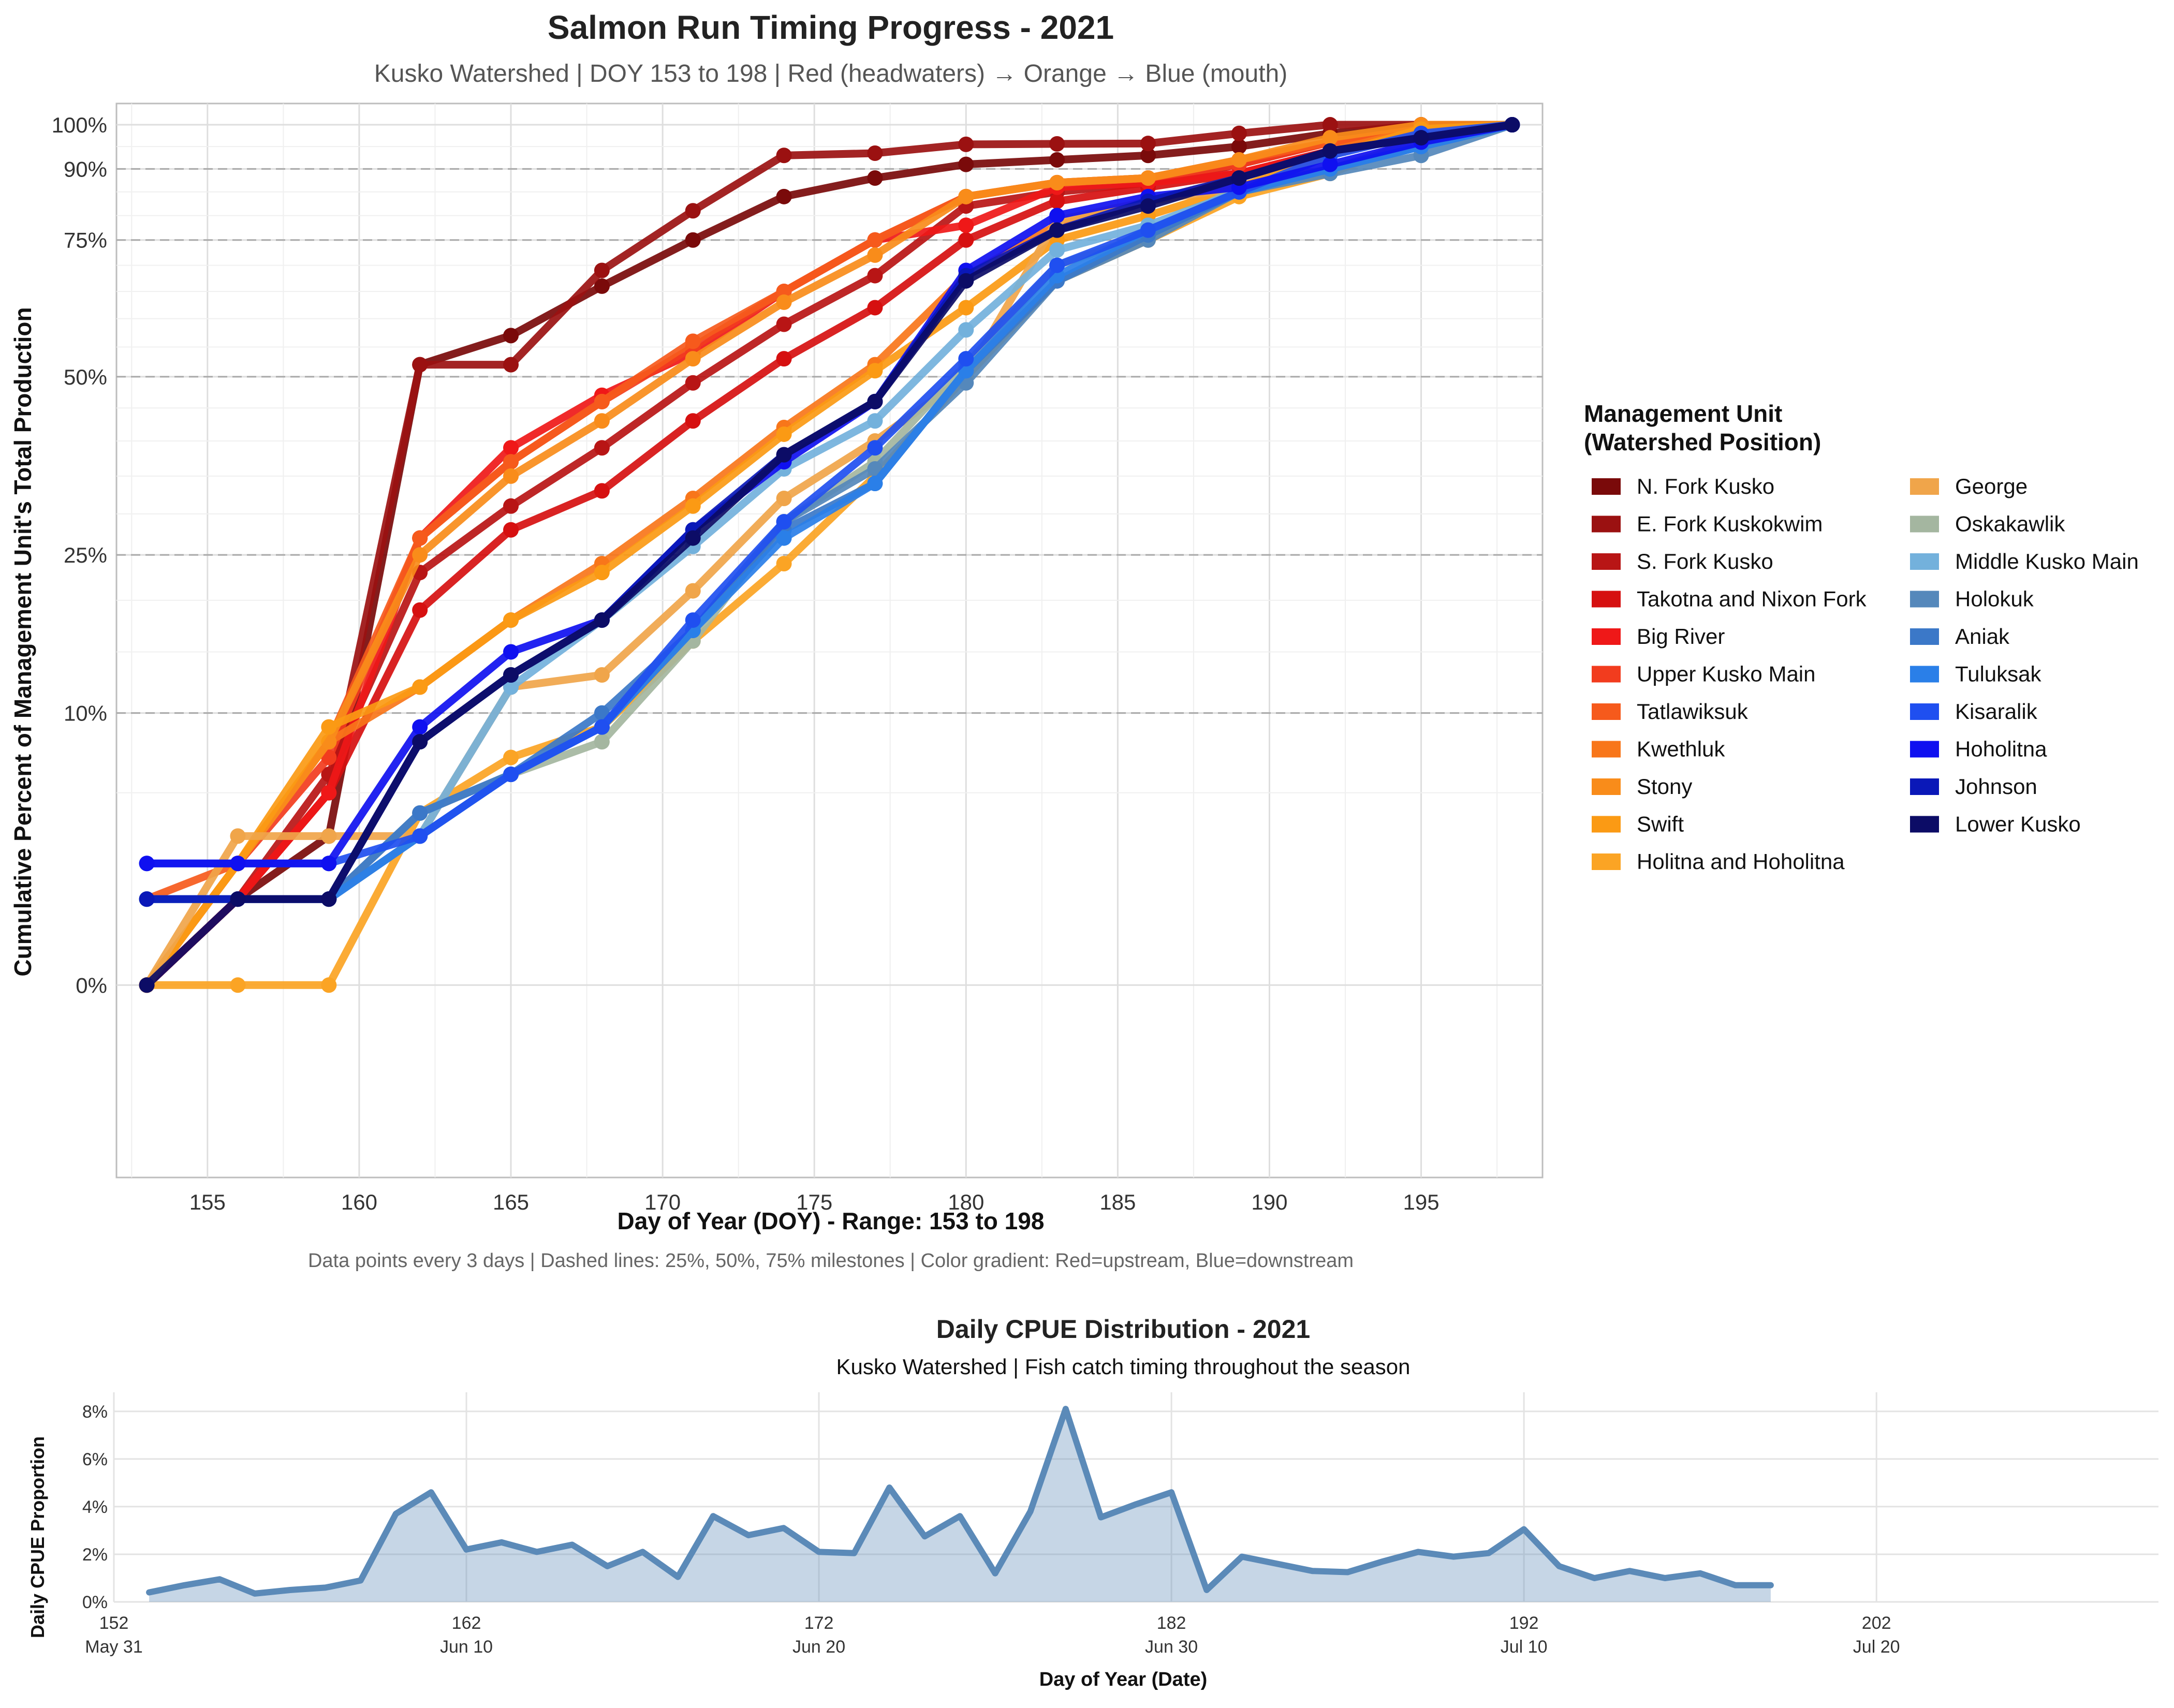 The width and height of the screenshot is (2174, 1708). What do you see at coordinates (2047, 561) in the screenshot?
I see `legend-label: Middle Kusko Main` at bounding box center [2047, 561].